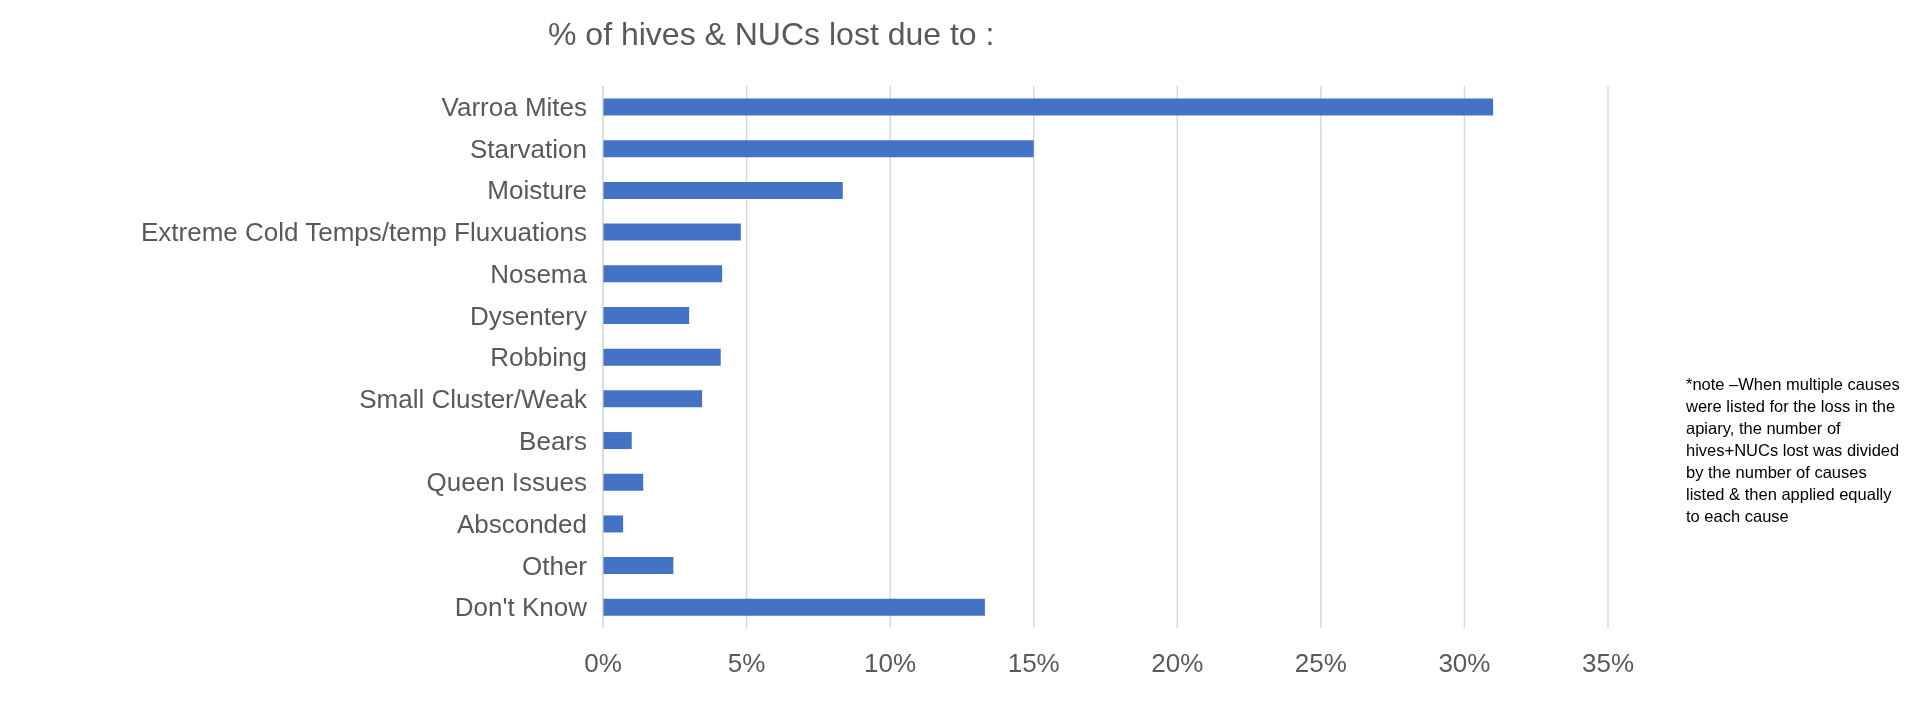  What do you see at coordinates (1793, 450) in the screenshot?
I see `text: *note –When multiple causes were listed for the loss in the apiary, the number of hives+NUCs lost was divided by the number of causes listed & then applied equally to each cause` at bounding box center [1793, 450].